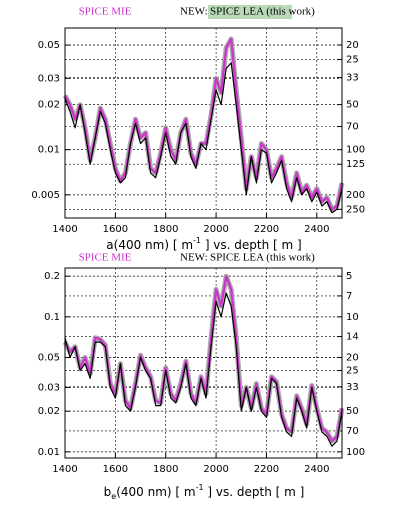  I want to click on y-tick-label: 0.1, so click(52, 317).